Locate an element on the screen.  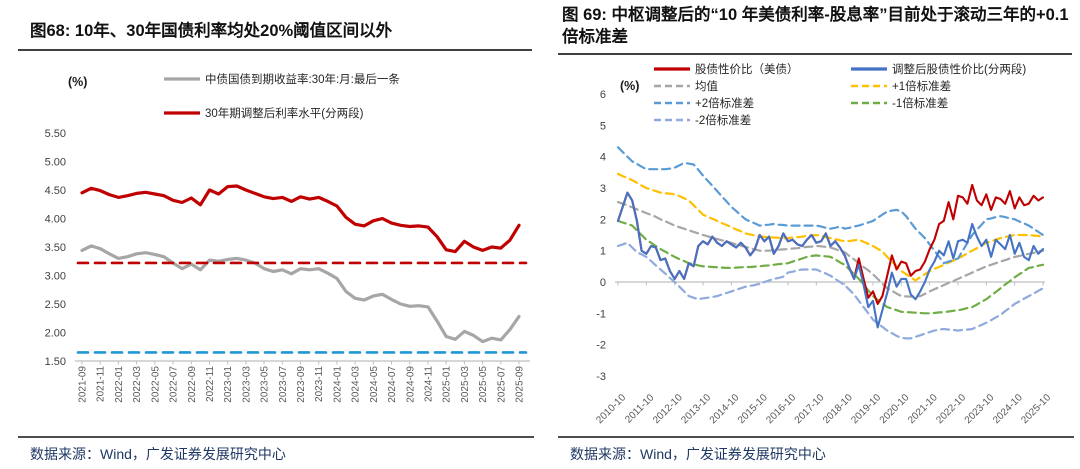
x-tick-label: 2024-10 is located at coordinates (1008, 409).